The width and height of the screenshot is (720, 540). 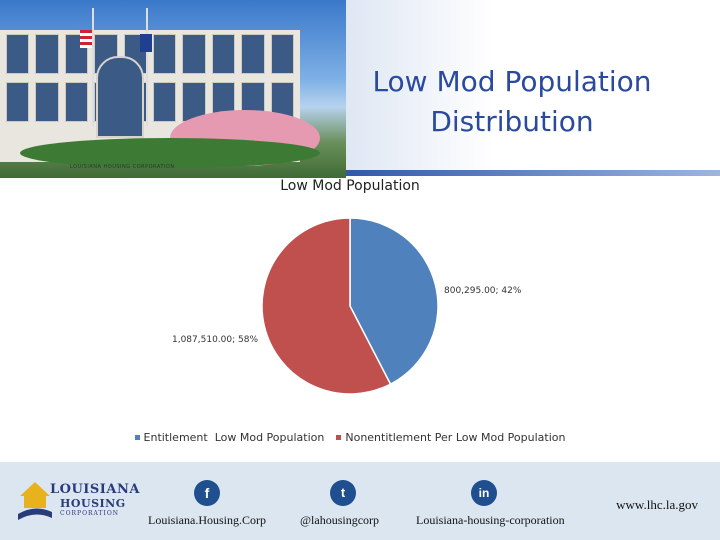 What do you see at coordinates (93, 503) in the screenshot?
I see `logo-line2: HOUSING` at bounding box center [93, 503].